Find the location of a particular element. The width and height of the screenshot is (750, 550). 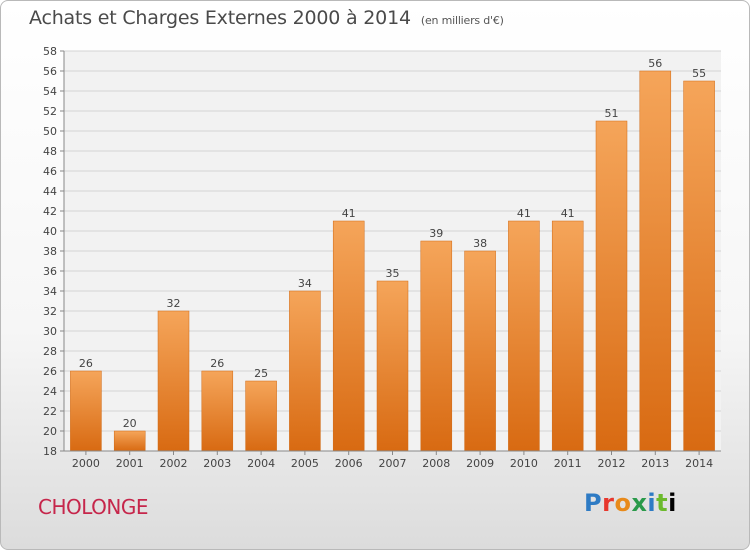

x-tick-label-2003: 2003 is located at coordinates (217, 463).